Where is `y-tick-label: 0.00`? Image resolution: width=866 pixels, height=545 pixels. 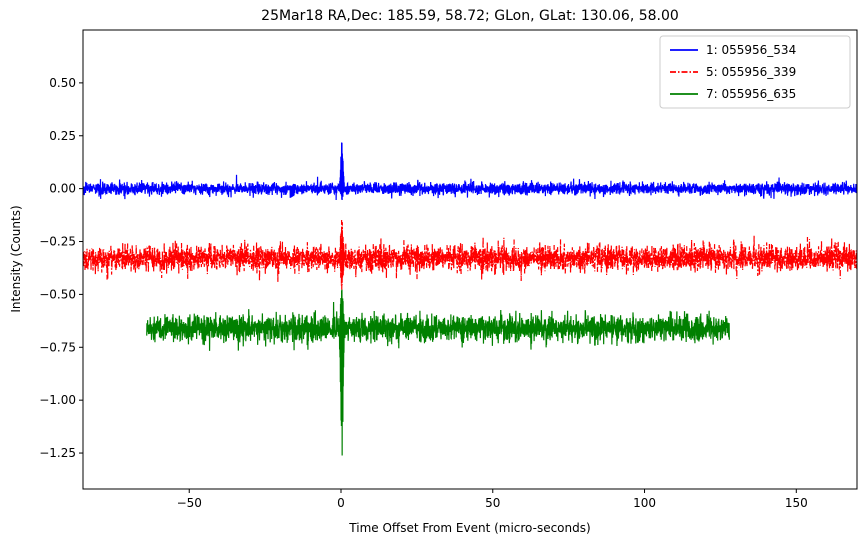
y-tick-label: 0.00 is located at coordinates (62, 189).